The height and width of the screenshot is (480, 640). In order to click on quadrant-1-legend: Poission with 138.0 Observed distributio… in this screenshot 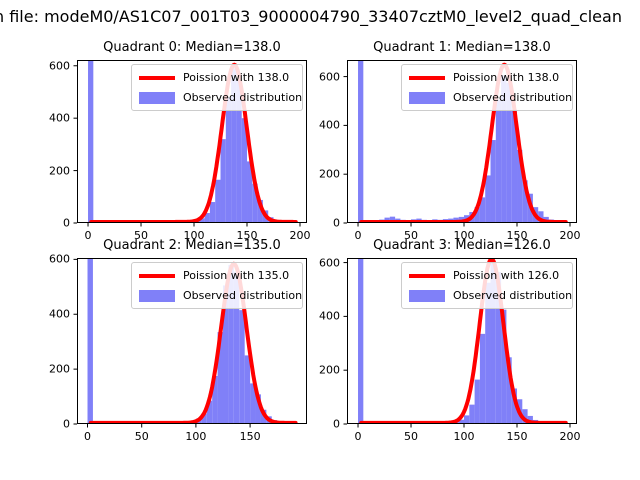, I will do `click(487, 87)`.